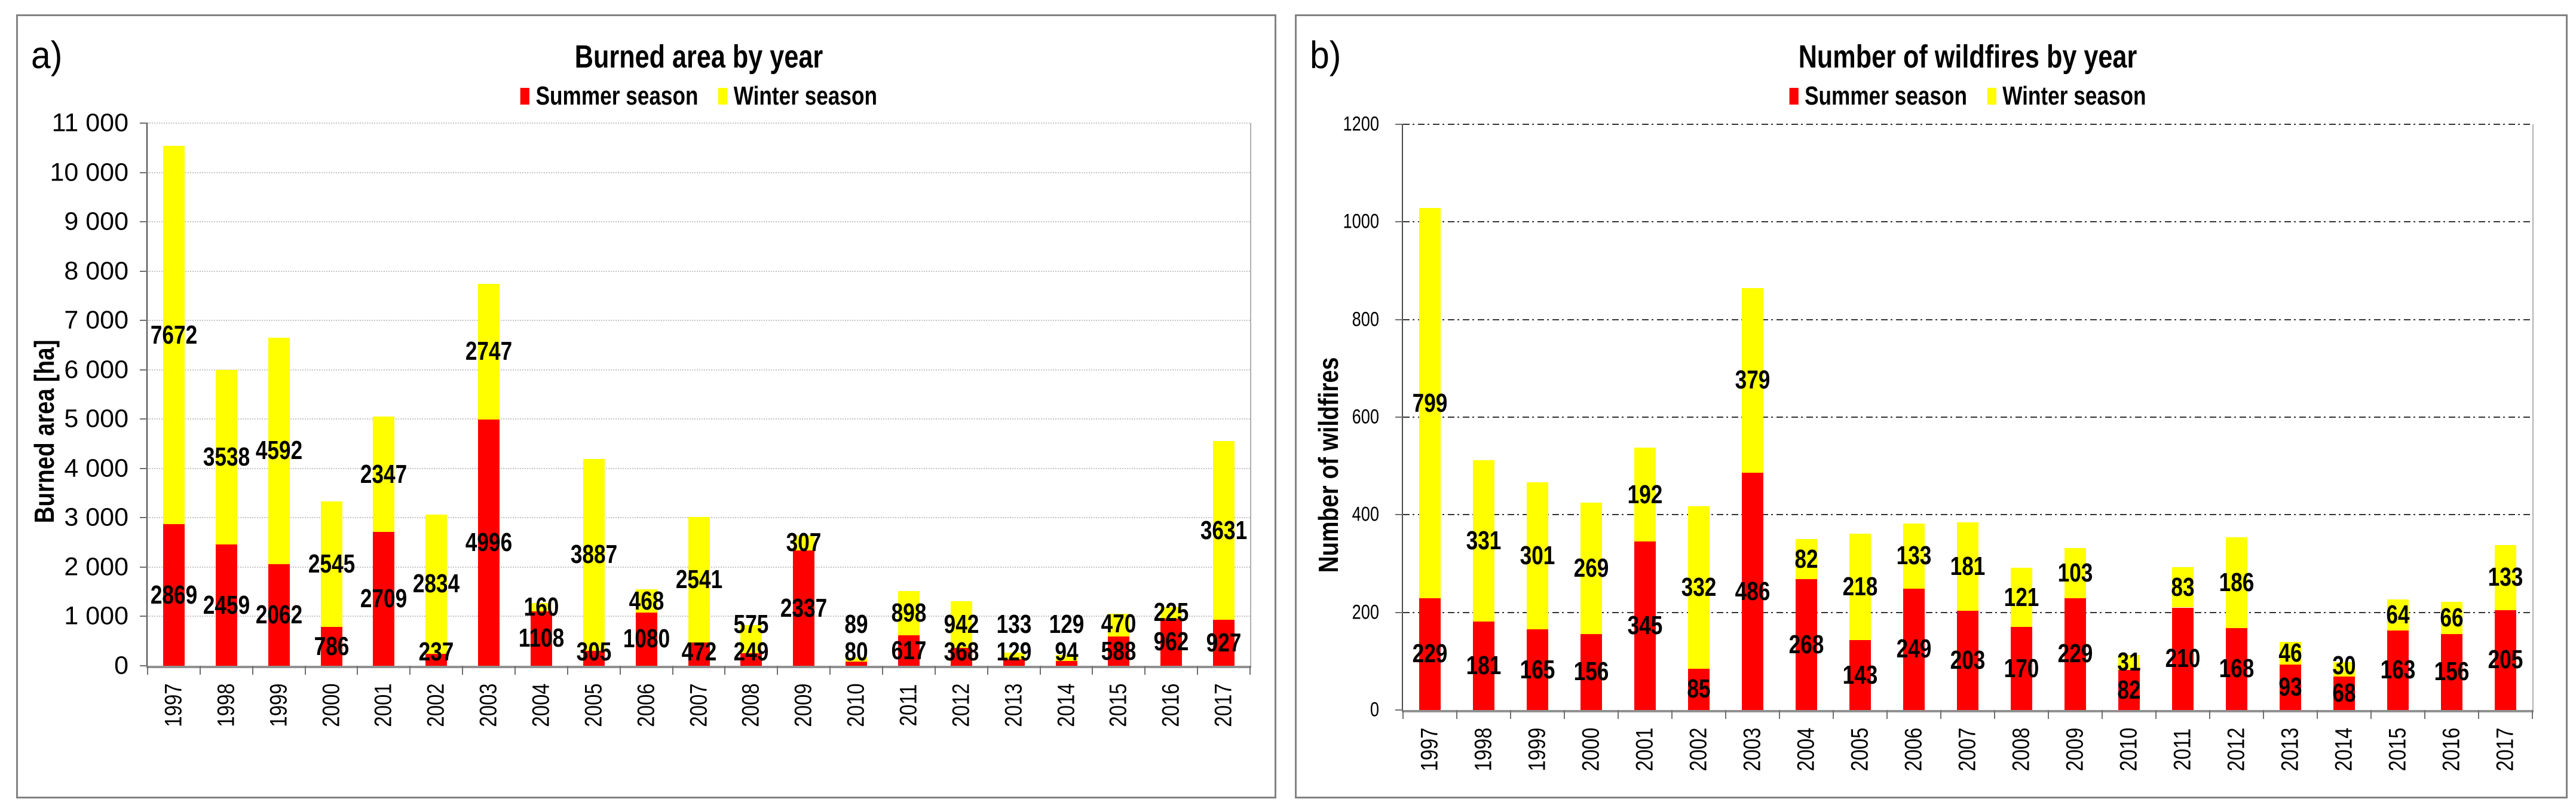  What do you see at coordinates (1326, 54) in the screenshot?
I see `panel-label-b: b)` at bounding box center [1326, 54].